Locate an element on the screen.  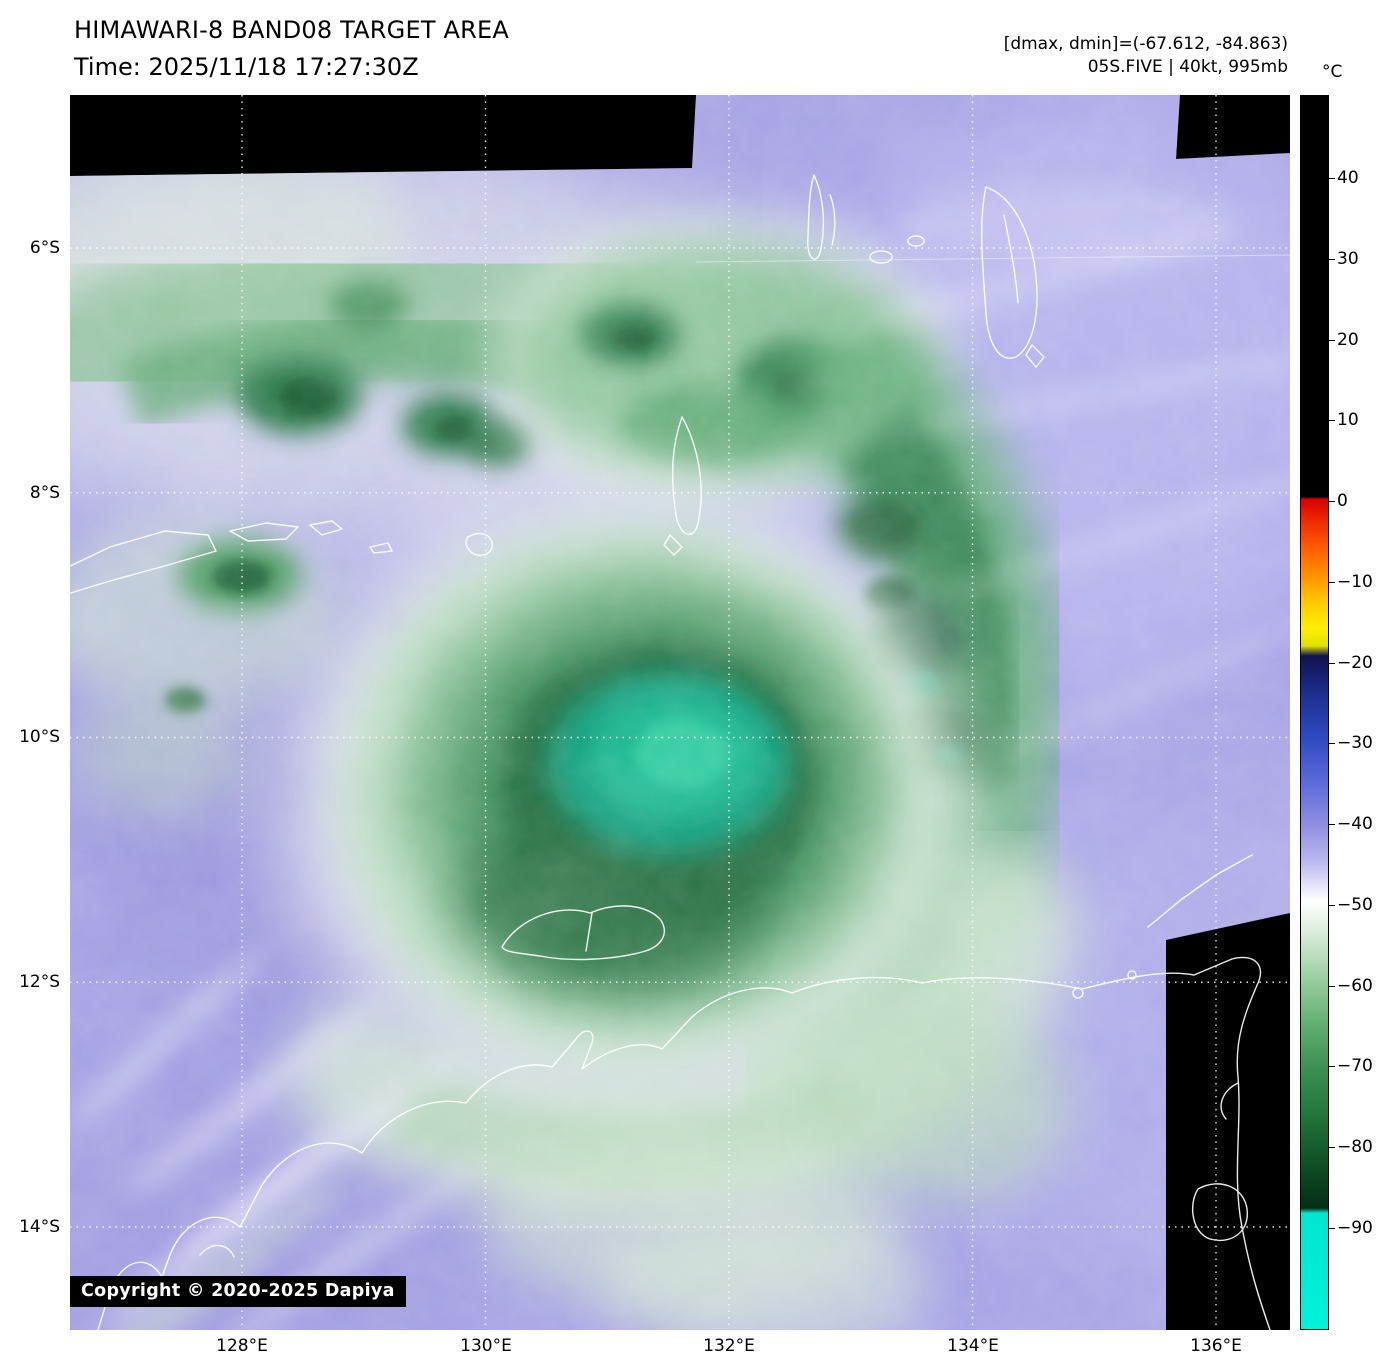
lon-tick-label: 136°E is located at coordinates (1216, 1346).